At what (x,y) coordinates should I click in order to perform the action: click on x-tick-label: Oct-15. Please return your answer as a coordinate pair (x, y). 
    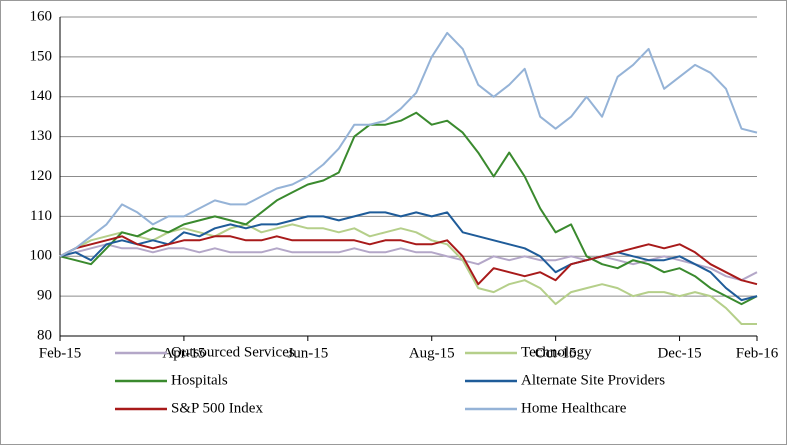
    Looking at the image, I should click on (556, 353).